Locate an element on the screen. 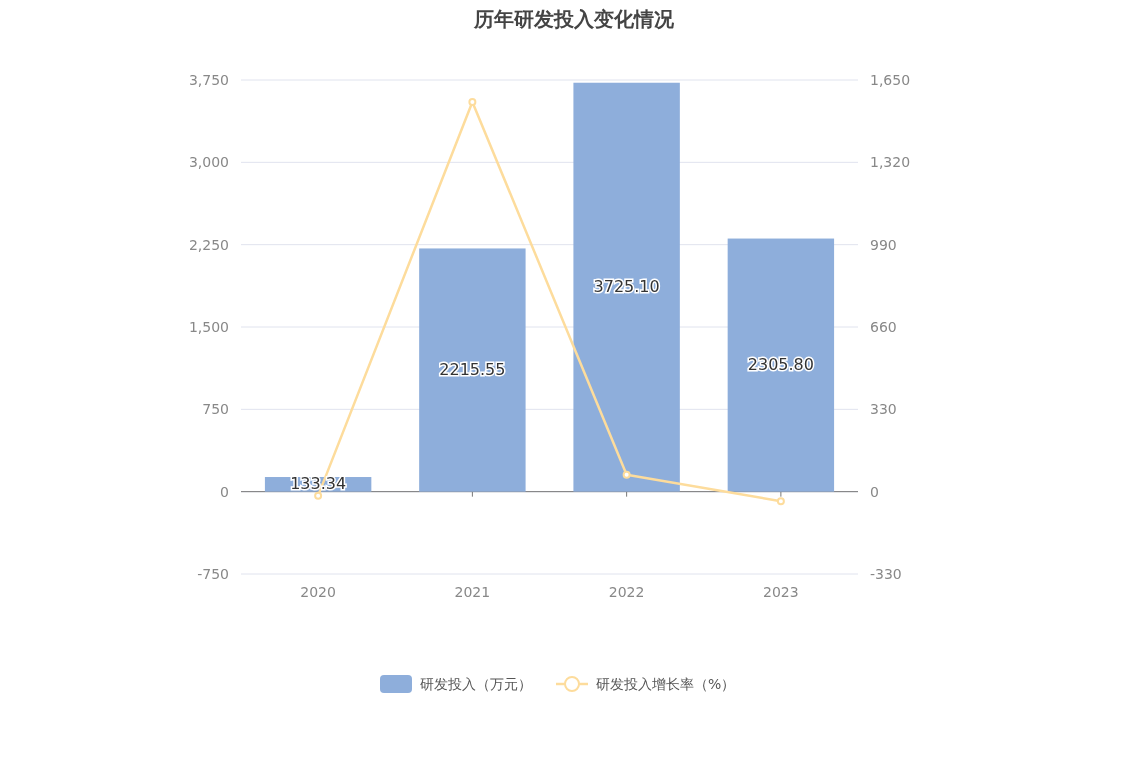 The image size is (1148, 776). y-tick-label: 3,000 is located at coordinates (208, 162).